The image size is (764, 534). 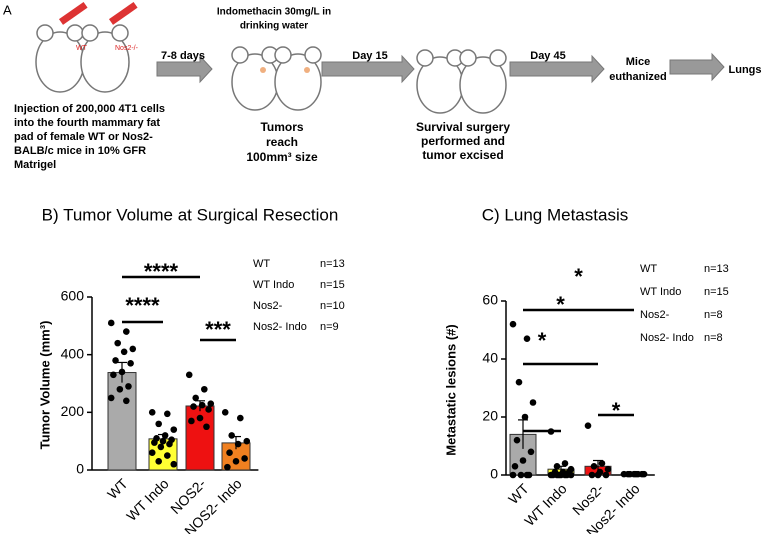 What do you see at coordinates (73, 296) in the screenshot?
I see `y-tick-label: 600` at bounding box center [73, 296].